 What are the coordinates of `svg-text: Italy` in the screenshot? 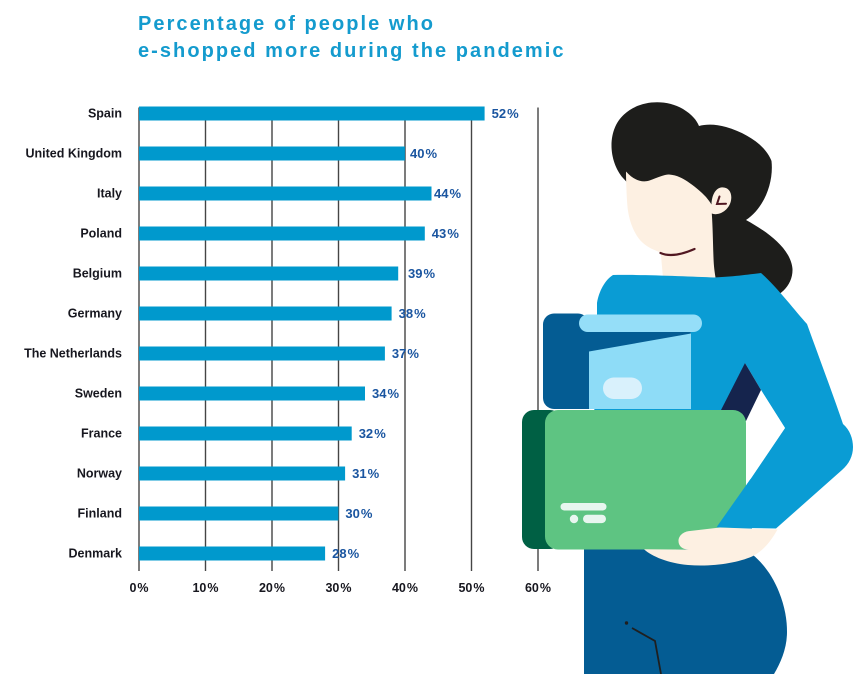 It's located at (109, 194).